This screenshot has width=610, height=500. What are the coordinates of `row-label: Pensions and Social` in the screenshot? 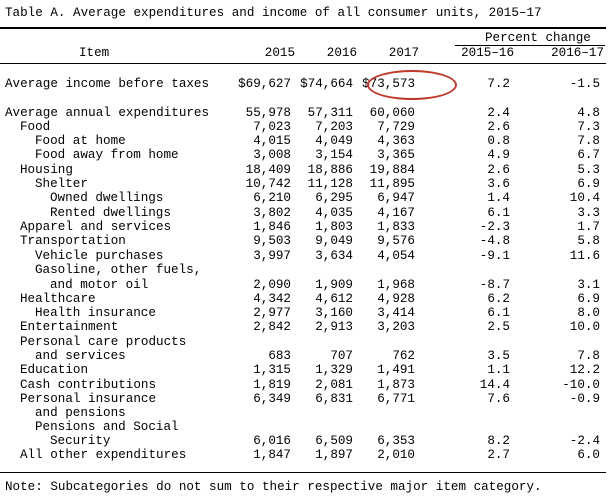 It's located at (107, 427).